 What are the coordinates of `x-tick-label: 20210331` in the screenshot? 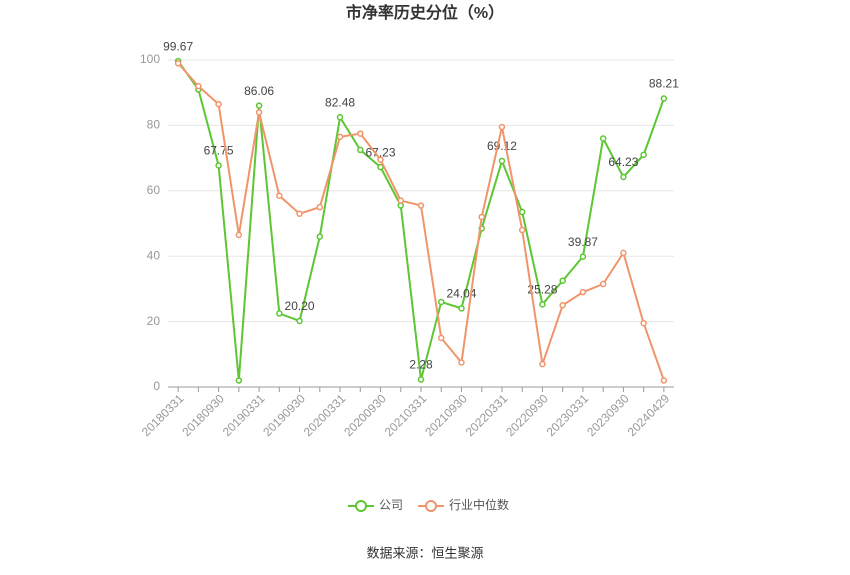 It's located at (406, 415).